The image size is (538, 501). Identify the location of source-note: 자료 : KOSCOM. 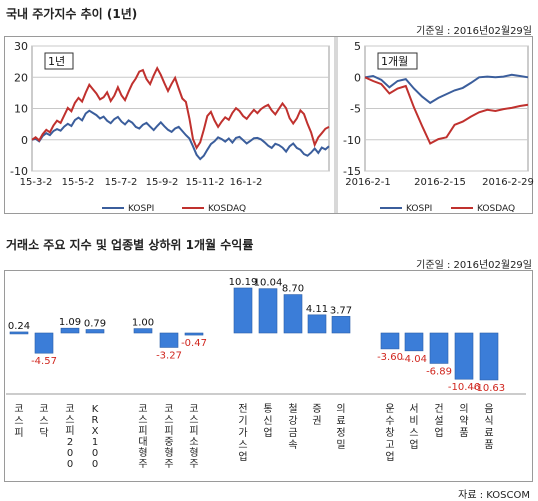
(494, 495).